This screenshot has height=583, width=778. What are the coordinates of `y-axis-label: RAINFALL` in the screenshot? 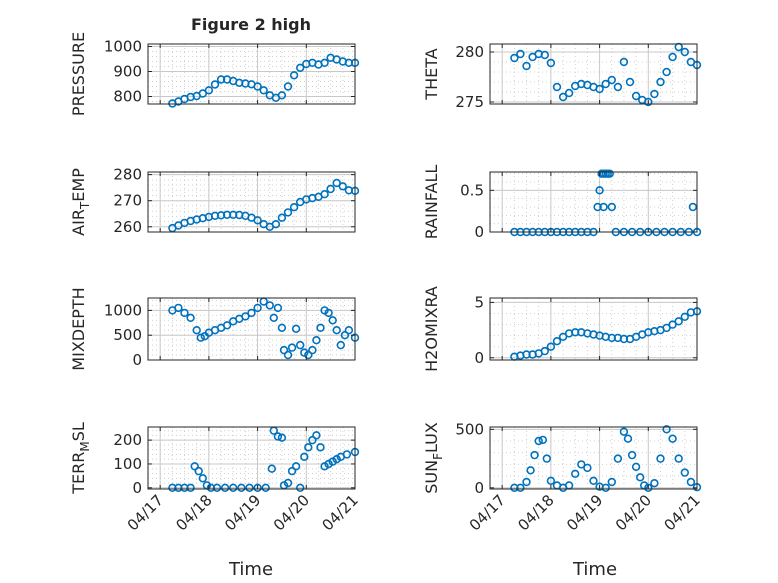 It's located at (431, 202).